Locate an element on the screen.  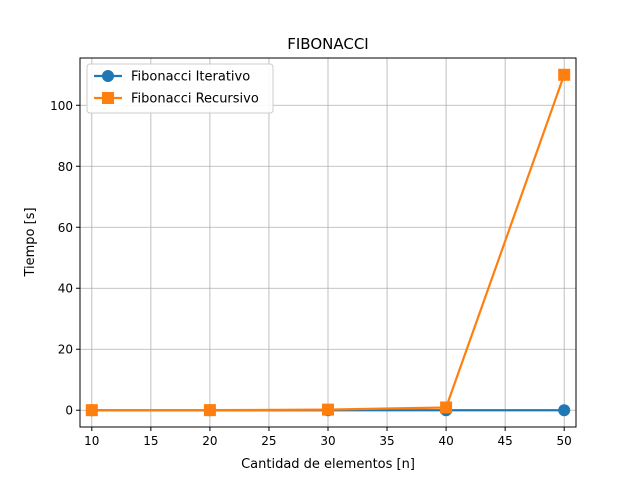
y-tick-label-20: 20 is located at coordinates (65, 350).